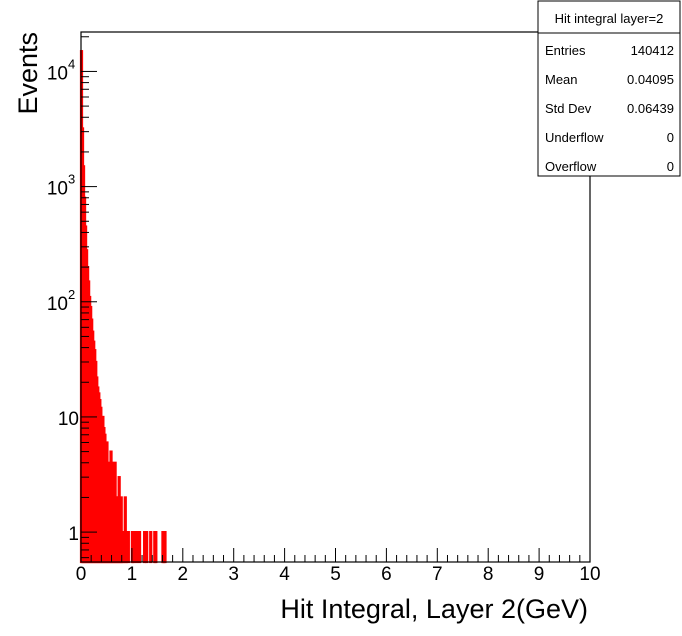 This screenshot has height=636, width=682. What do you see at coordinates (183, 574) in the screenshot?
I see `x-tick-label: 2` at bounding box center [183, 574].